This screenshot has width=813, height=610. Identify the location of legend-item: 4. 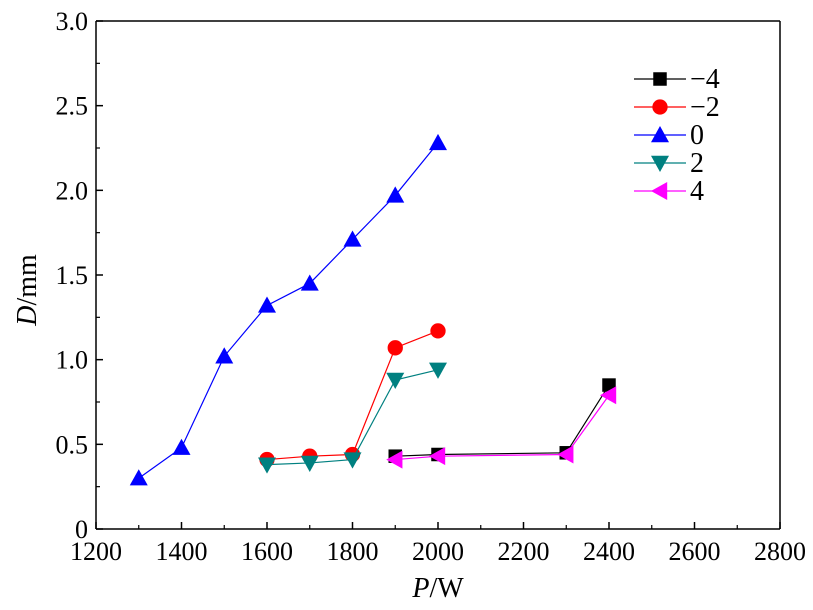
(669, 191).